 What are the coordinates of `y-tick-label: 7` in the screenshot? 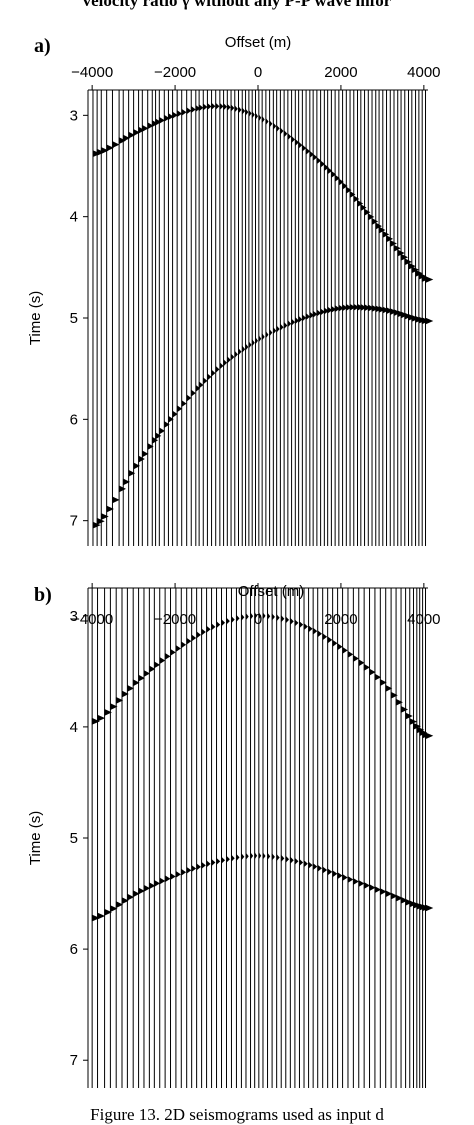 It's located at (74, 1060).